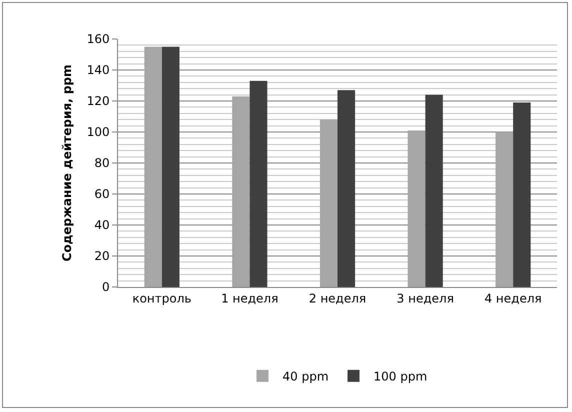 The width and height of the screenshot is (572, 412). I want to click on y-tick-label: 160, so click(98, 39).